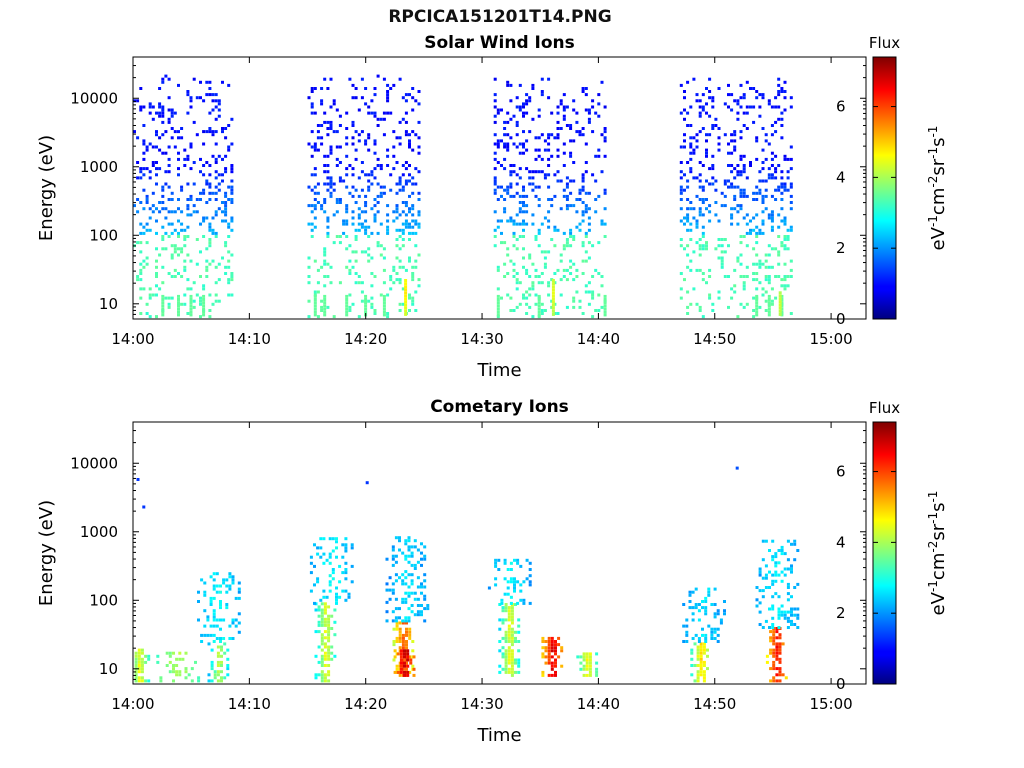 Image resolution: width=1024 pixels, height=768 pixels. What do you see at coordinates (553, 314) in the screenshot?
I see `peak-cell` at bounding box center [553, 314].